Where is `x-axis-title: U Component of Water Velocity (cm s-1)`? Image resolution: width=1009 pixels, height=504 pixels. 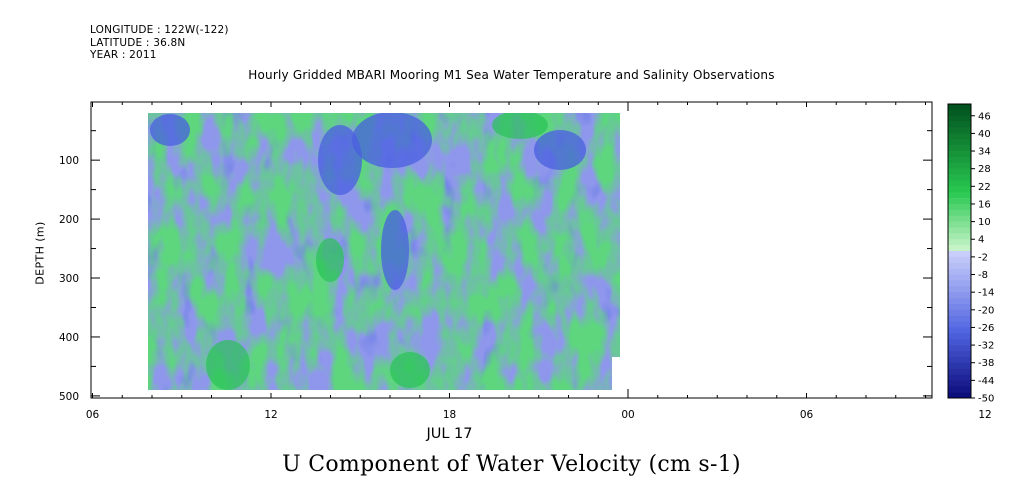 x-axis-title: U Component of Water Velocity (cm s-1) is located at coordinates (511, 464).